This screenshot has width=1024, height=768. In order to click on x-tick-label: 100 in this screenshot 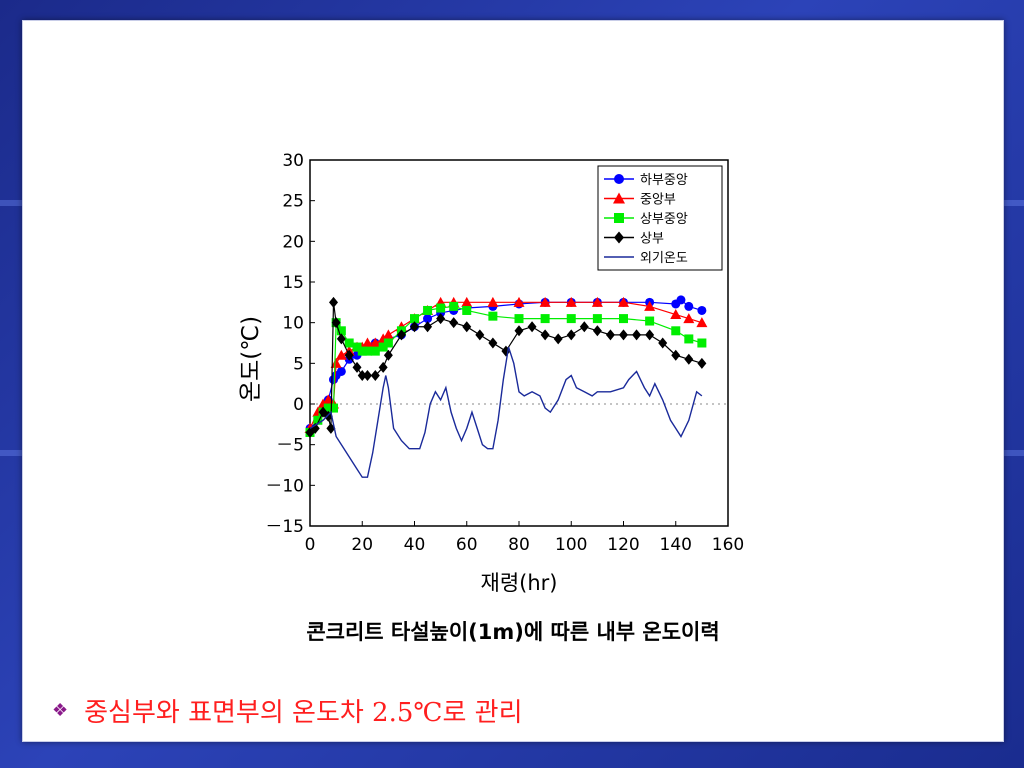, I will do `click(571, 545)`.